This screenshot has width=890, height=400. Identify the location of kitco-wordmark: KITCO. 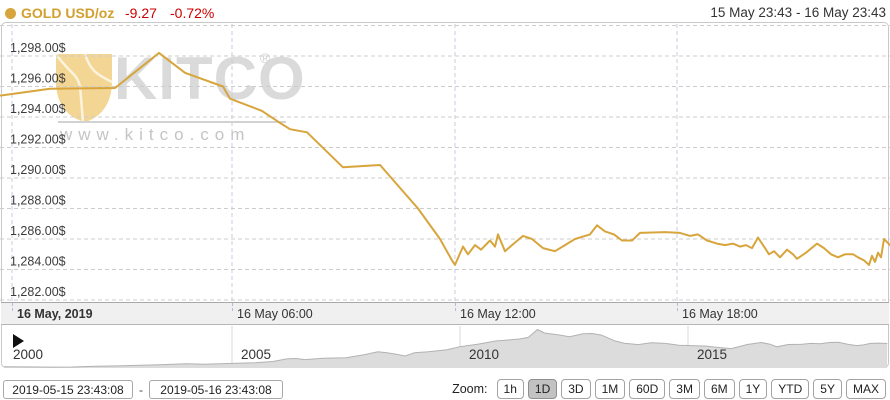
(210, 78).